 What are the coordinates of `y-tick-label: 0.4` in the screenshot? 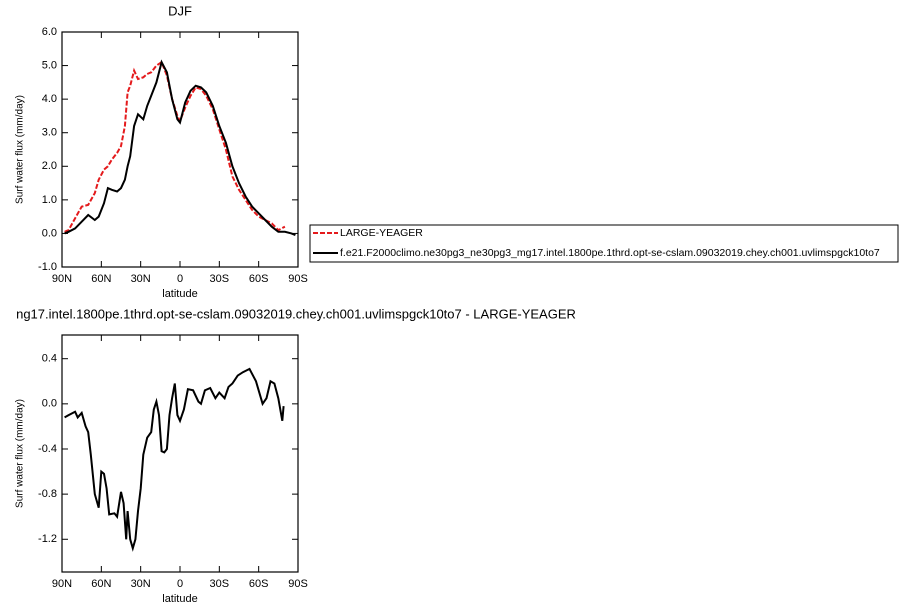 It's located at (49, 359).